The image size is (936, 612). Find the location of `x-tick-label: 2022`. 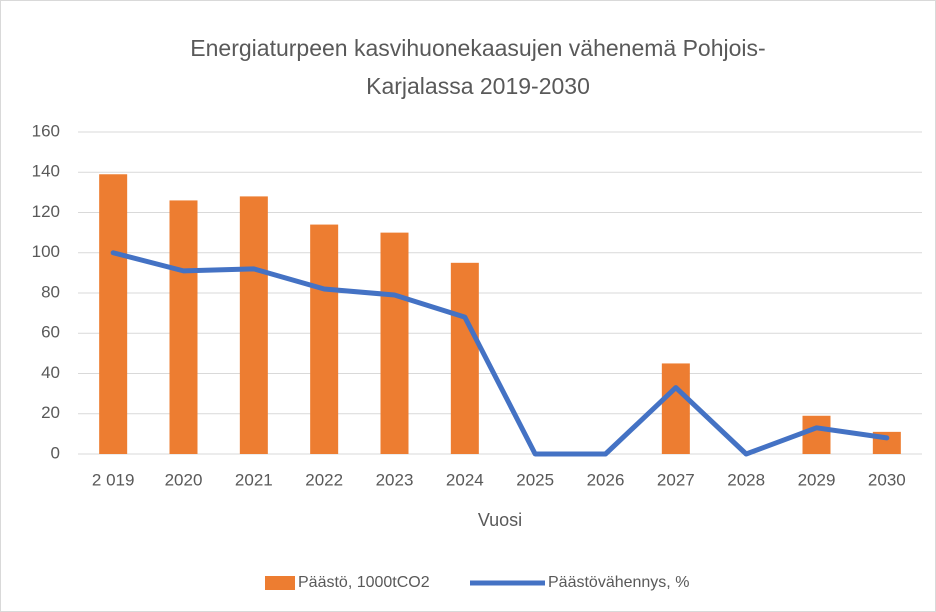

x-tick-label: 2022 is located at coordinates (324, 479).